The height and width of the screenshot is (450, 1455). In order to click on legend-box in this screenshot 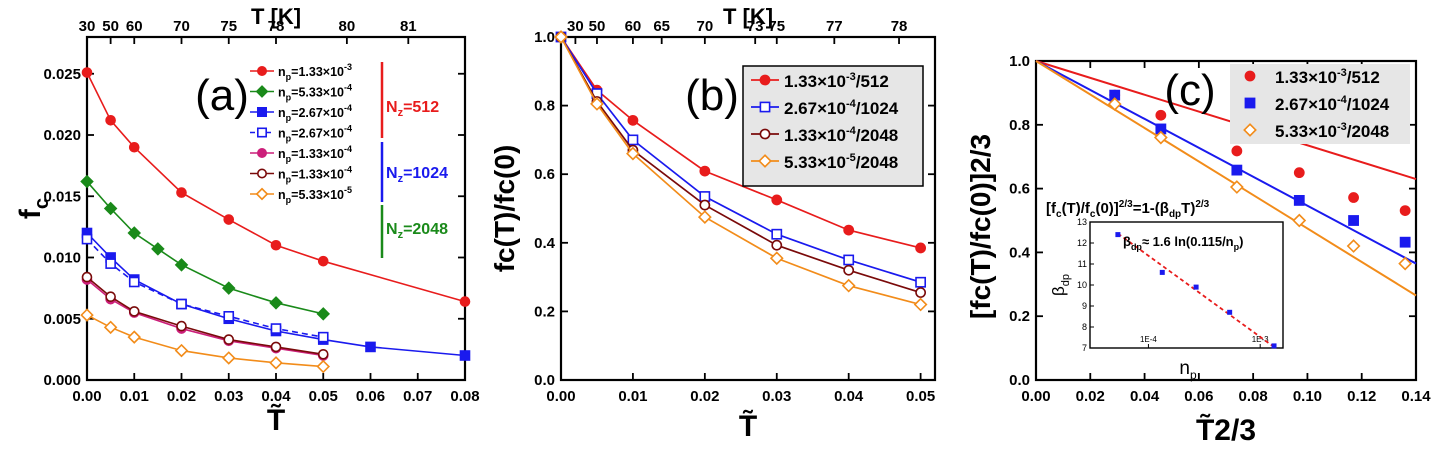, I will do `click(833, 126)`.